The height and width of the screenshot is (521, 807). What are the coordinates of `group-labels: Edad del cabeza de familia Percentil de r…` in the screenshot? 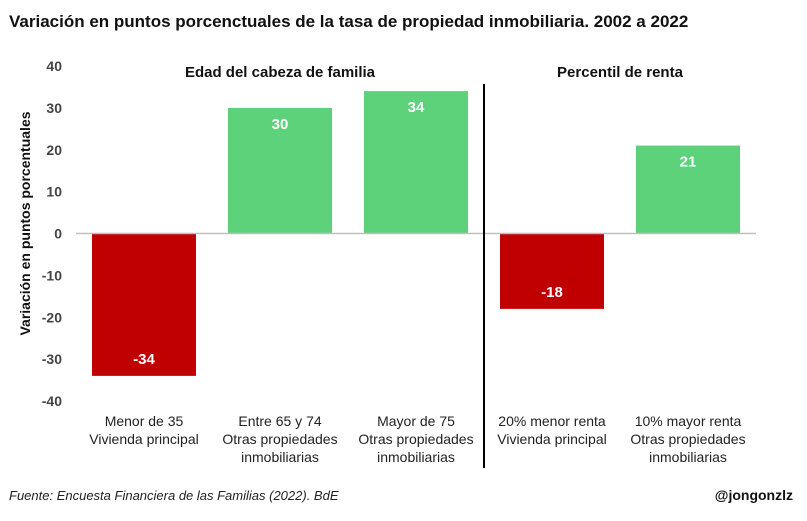 It's located at (434, 72).